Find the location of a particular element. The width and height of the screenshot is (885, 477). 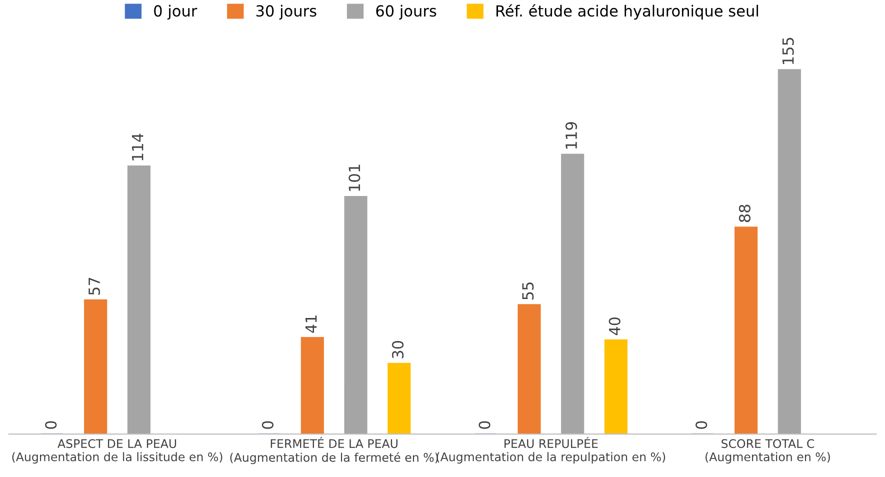

x-tick-label: PEAU REPULPÉE (Augmentation de la repulpation en %) is located at coordinates (551, 450).